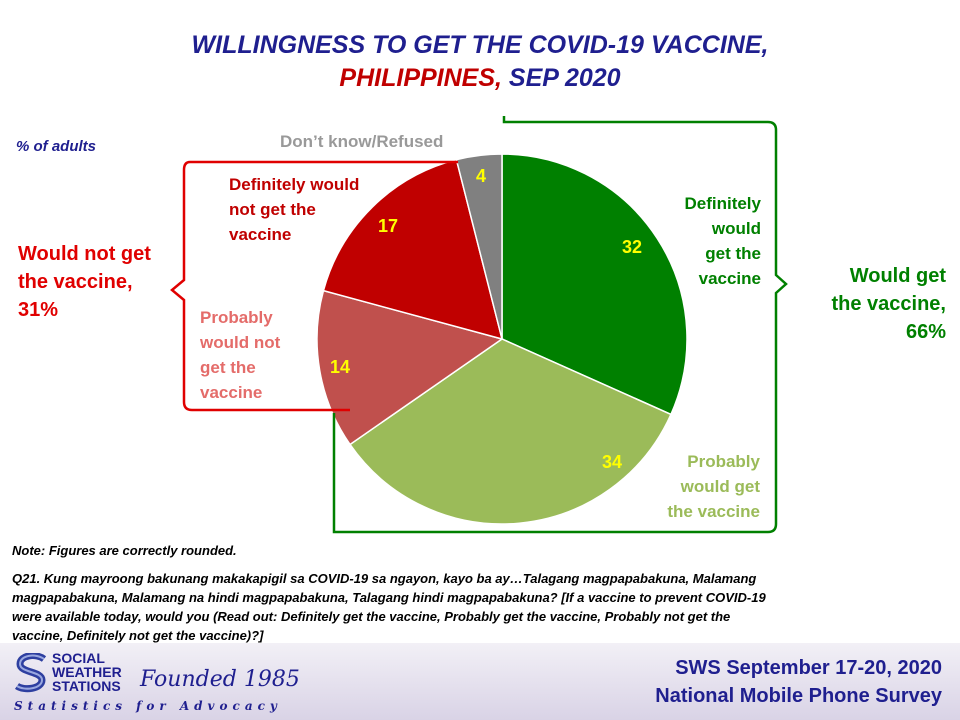  Describe the element at coordinates (510, 431) in the screenshot. I see `slice-probably-get` at that location.